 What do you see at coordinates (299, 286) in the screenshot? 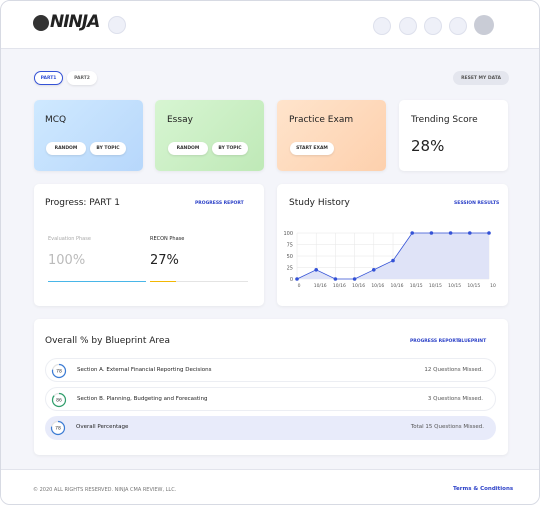
I see `x-tick-label: 0` at bounding box center [299, 286].